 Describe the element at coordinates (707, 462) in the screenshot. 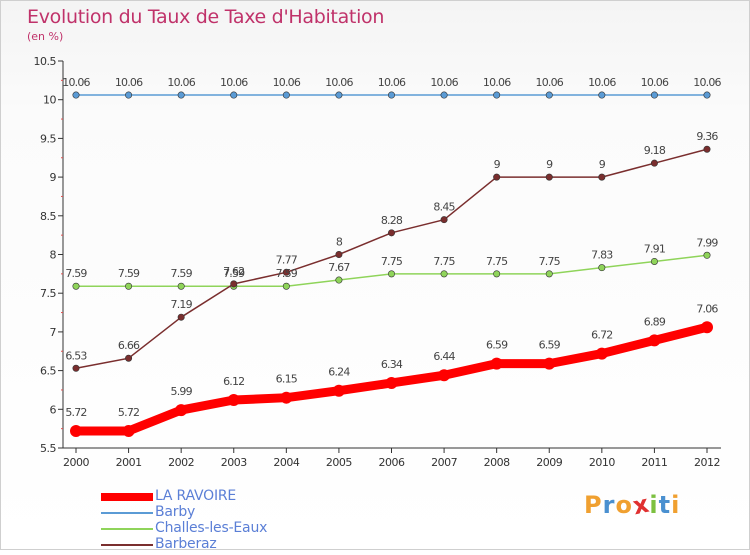

I see `x-tick-label: 2012` at that location.